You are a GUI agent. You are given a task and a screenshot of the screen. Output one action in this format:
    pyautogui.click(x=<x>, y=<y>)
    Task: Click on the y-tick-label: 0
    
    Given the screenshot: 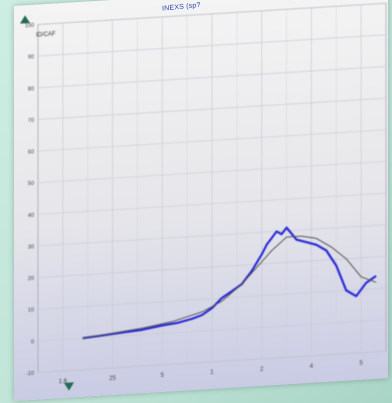 What is the action you would take?
    pyautogui.click(x=32, y=342)
    